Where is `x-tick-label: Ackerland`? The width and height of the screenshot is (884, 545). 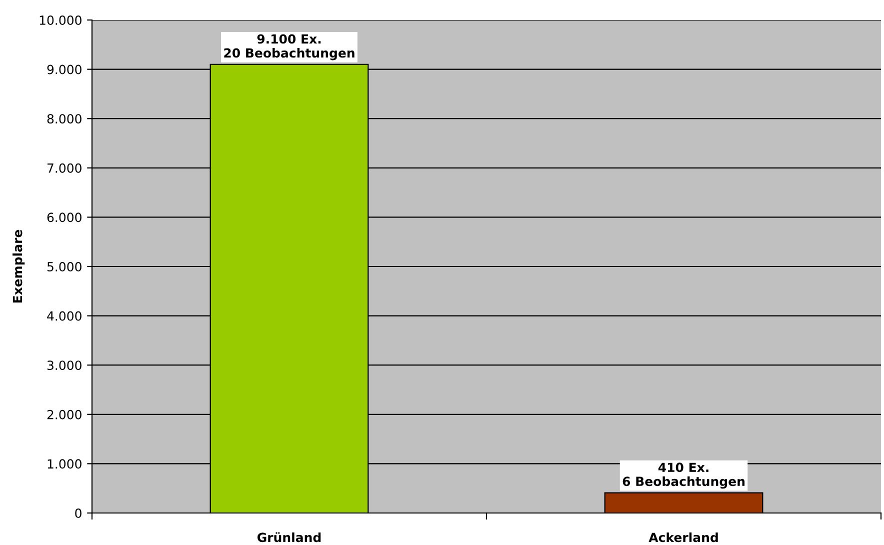 x-tick-label: Ackerland is located at coordinates (683, 537).